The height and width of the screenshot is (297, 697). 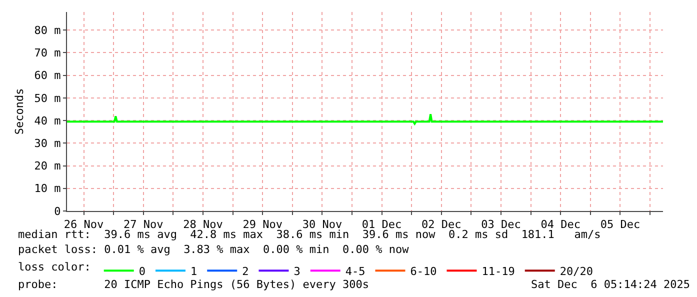 What do you see at coordinates (48, 121) in the screenshot?
I see `y-tick-label: 40 m` at bounding box center [48, 121].